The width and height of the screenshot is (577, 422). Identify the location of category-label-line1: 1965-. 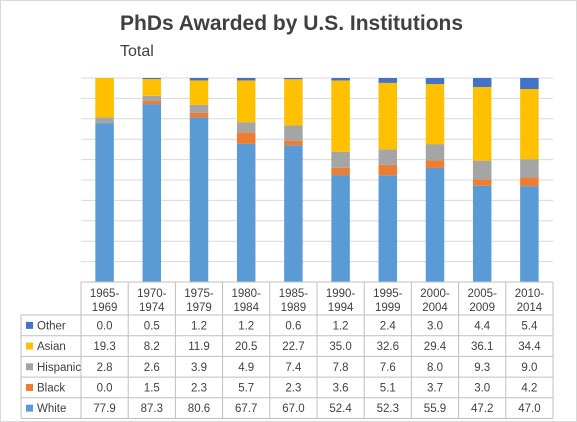
(105, 294).